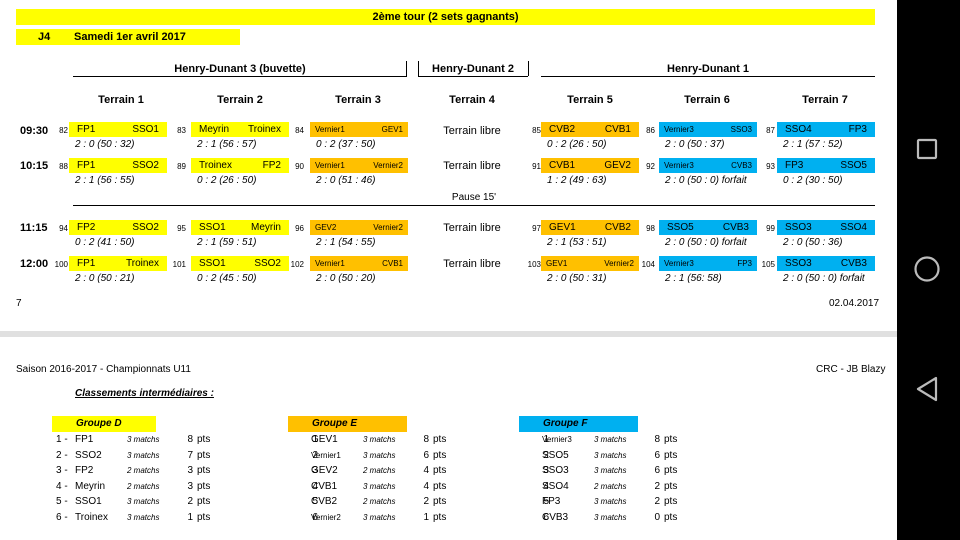 The width and height of the screenshot is (960, 540). I want to click on away-team: GEV1, so click(392, 129).